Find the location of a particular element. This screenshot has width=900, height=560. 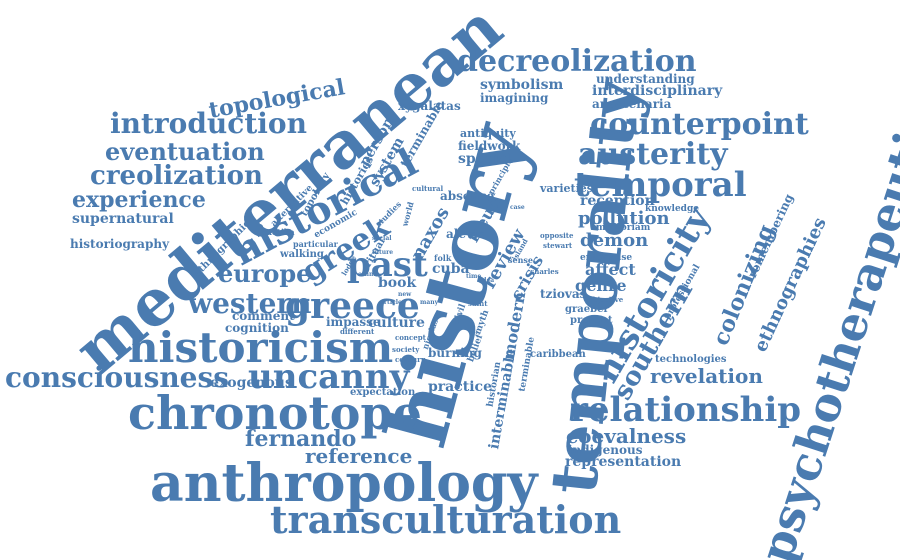

word-fernando: fernando is located at coordinates (301, 439).